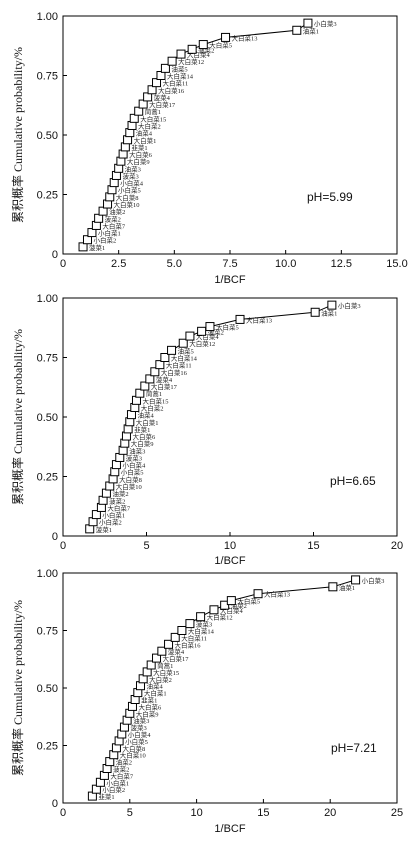  What do you see at coordinates (139, 147) in the screenshot?
I see `point-label: 韭菜1` at bounding box center [139, 147].